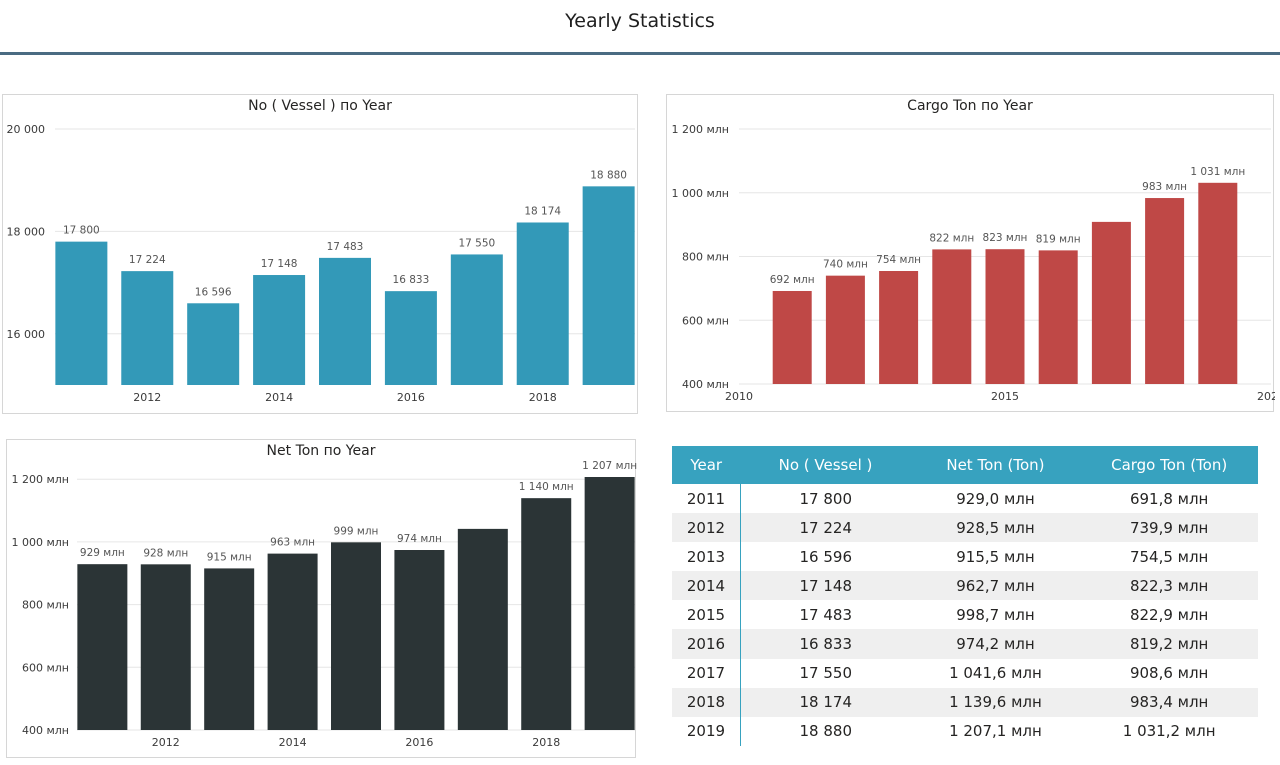 This screenshot has width=1280, height=765. What do you see at coordinates (356, 531) in the screenshot?
I see `data-label: 999 млн` at bounding box center [356, 531].